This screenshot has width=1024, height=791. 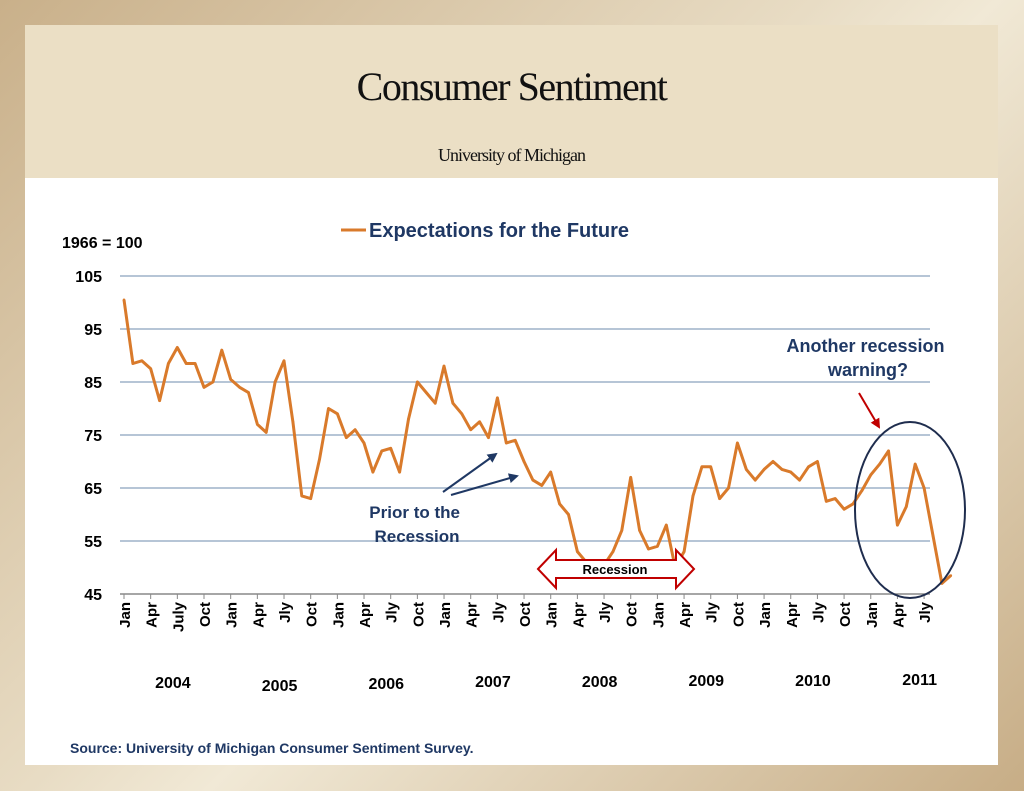 What do you see at coordinates (88, 277) in the screenshot?
I see `y-tick-label: 105` at bounding box center [88, 277].